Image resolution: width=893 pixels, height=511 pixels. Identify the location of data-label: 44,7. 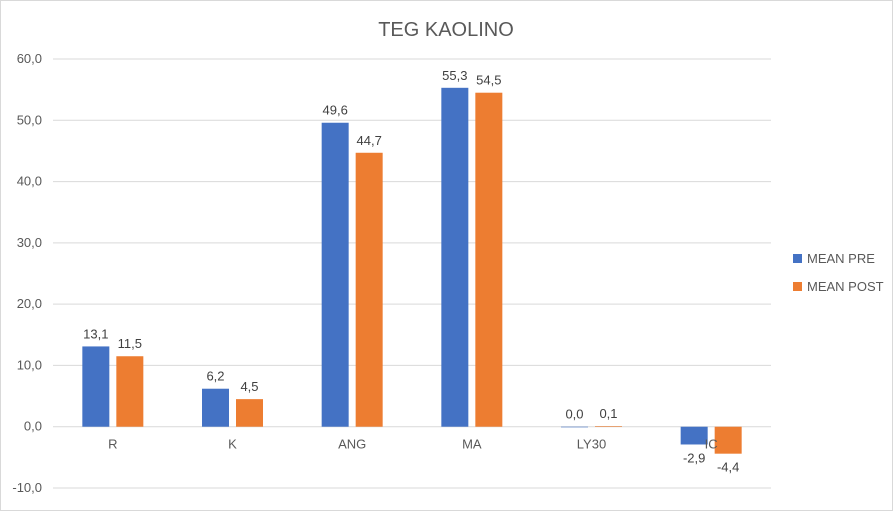
(369, 140).